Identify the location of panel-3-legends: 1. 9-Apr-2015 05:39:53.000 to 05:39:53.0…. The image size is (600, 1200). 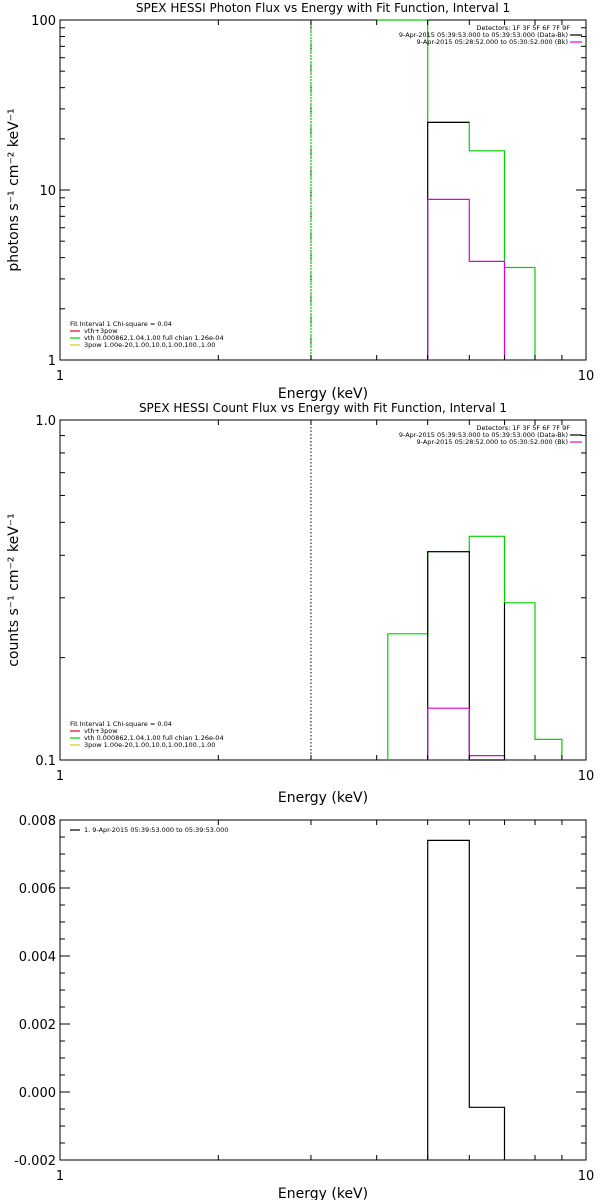
(149, 830).